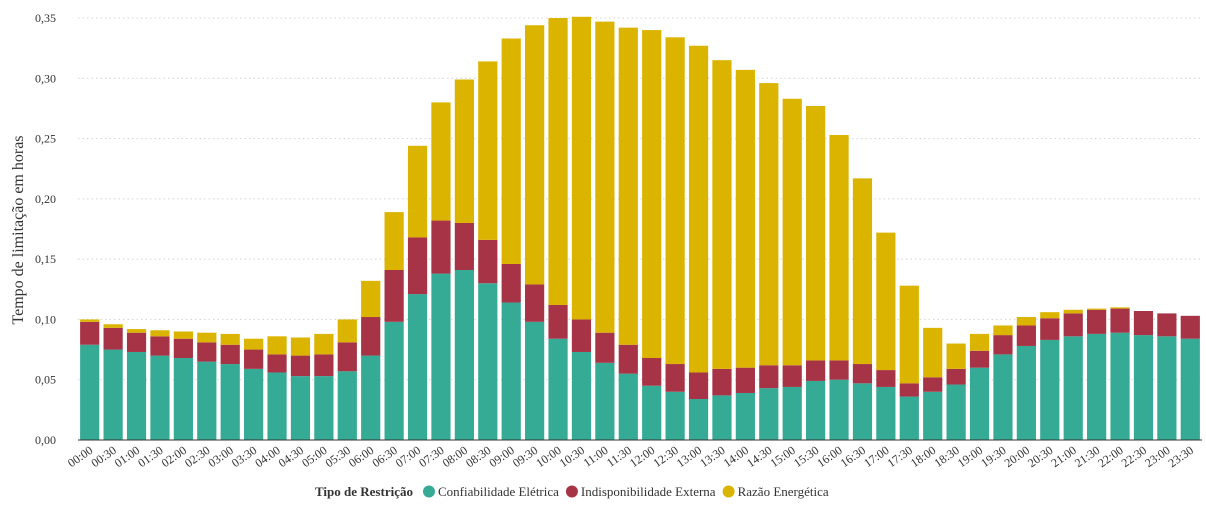  Describe the element at coordinates (648, 491) in the screenshot. I see `legend-entry-label: Indisponibilidade Externa` at that location.